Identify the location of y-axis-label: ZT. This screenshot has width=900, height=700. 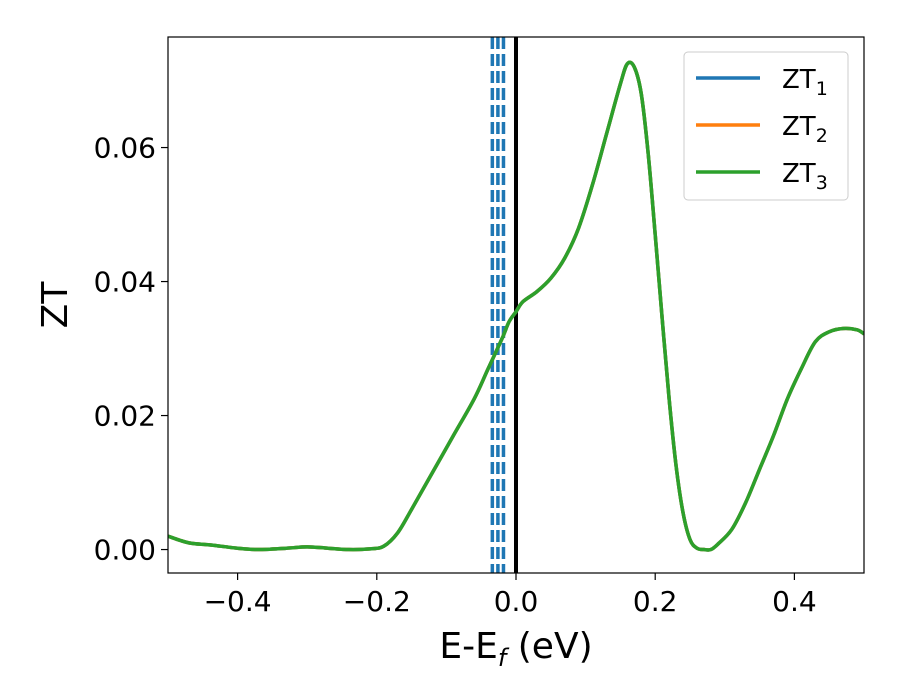
(55, 305).